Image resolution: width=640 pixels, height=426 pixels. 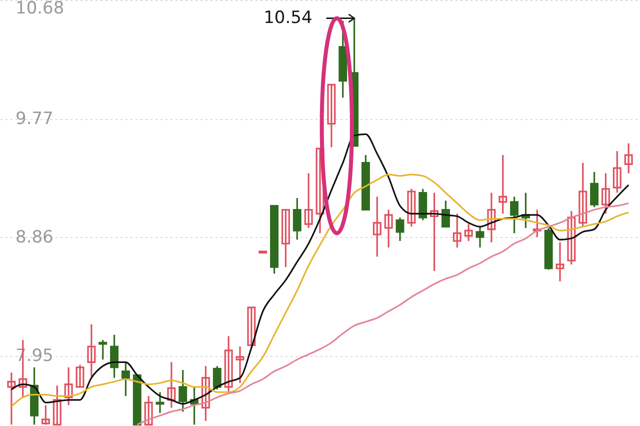 I want to click on y-tick-label: 10.68, so click(x=40, y=9).